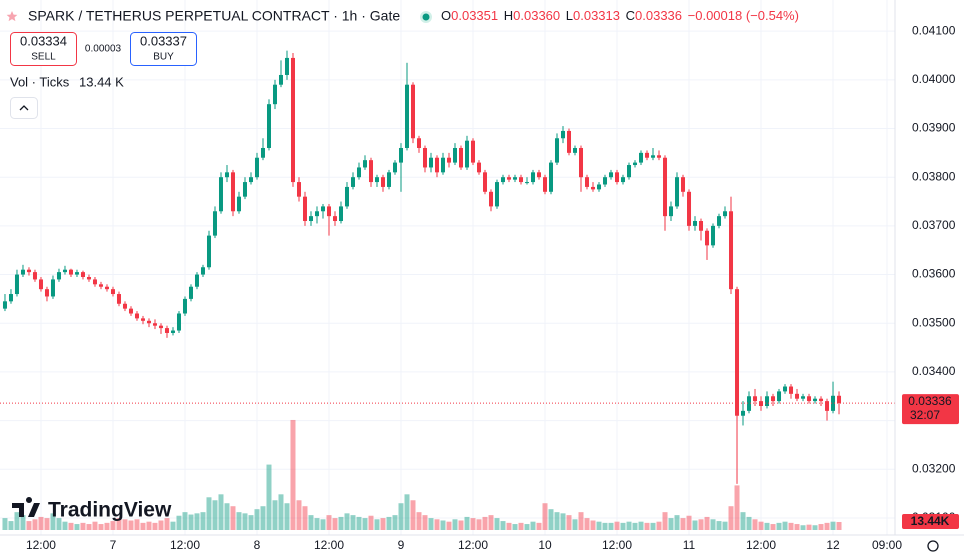 The height and width of the screenshot is (560, 964). Describe the element at coordinates (103, 49) in the screenshot. I see `spread: 0.00003` at that location.